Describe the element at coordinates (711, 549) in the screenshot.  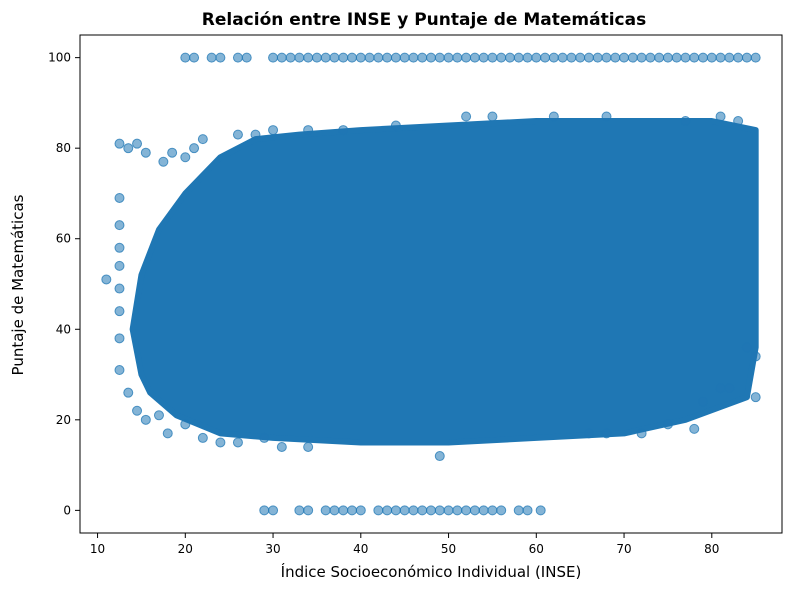
I see `x-tick-label: 80` at that location.